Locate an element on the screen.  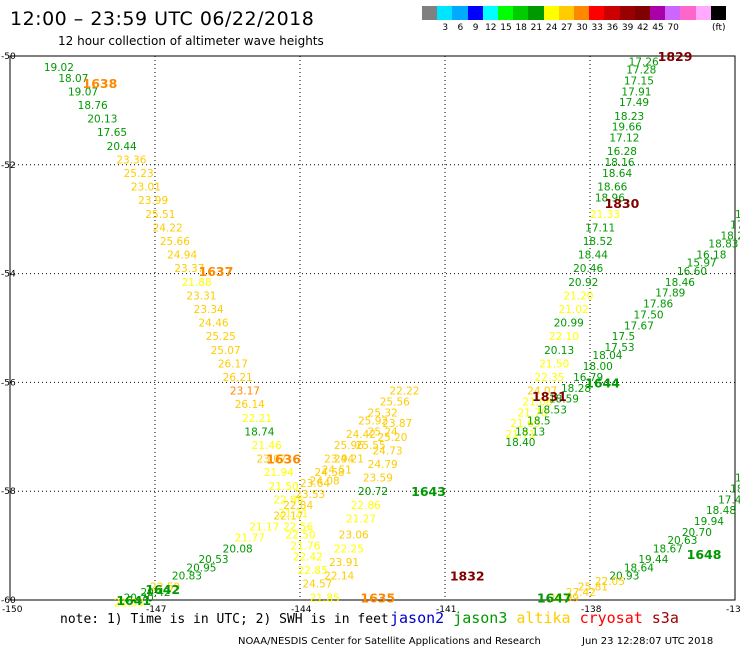
wave-height-value: 18.07 is located at coordinates (73, 79).